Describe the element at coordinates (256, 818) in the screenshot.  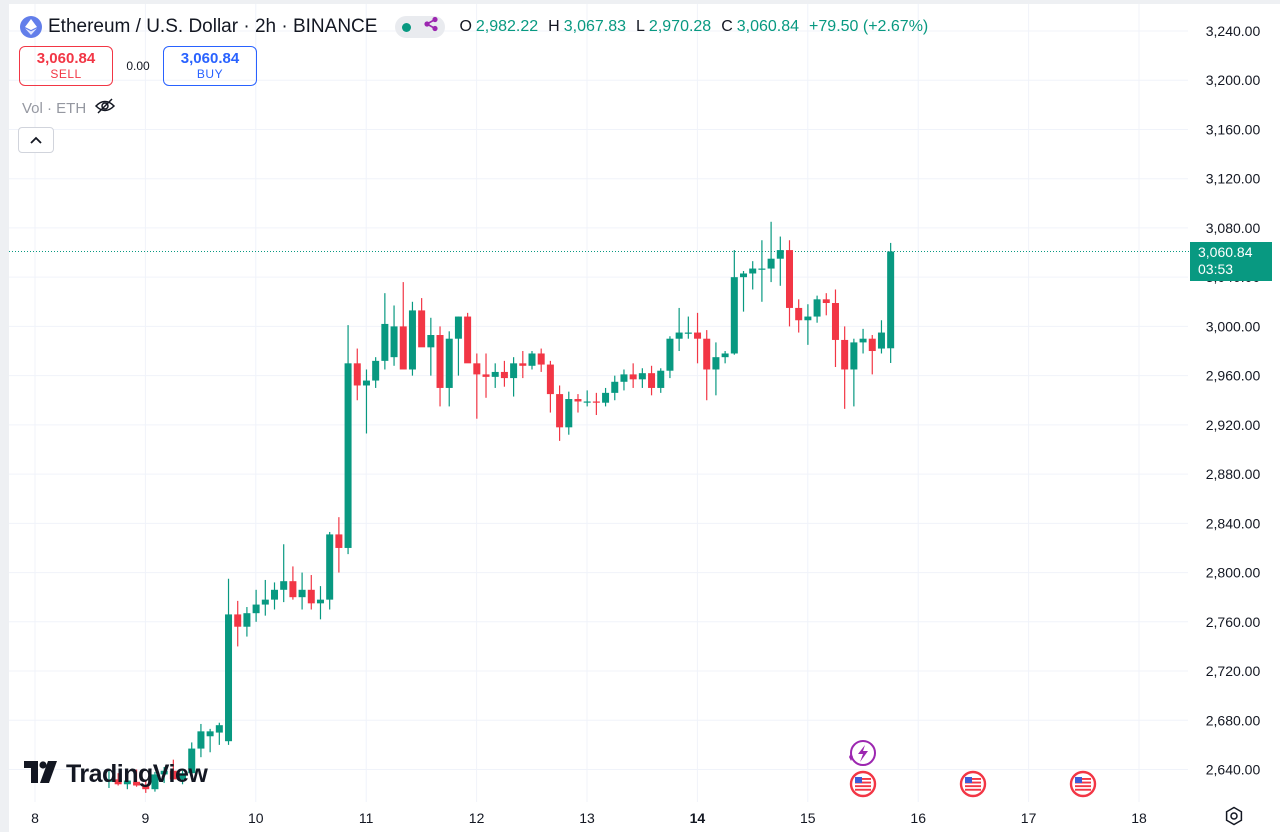
I see `time-tick-label: 10` at that location.